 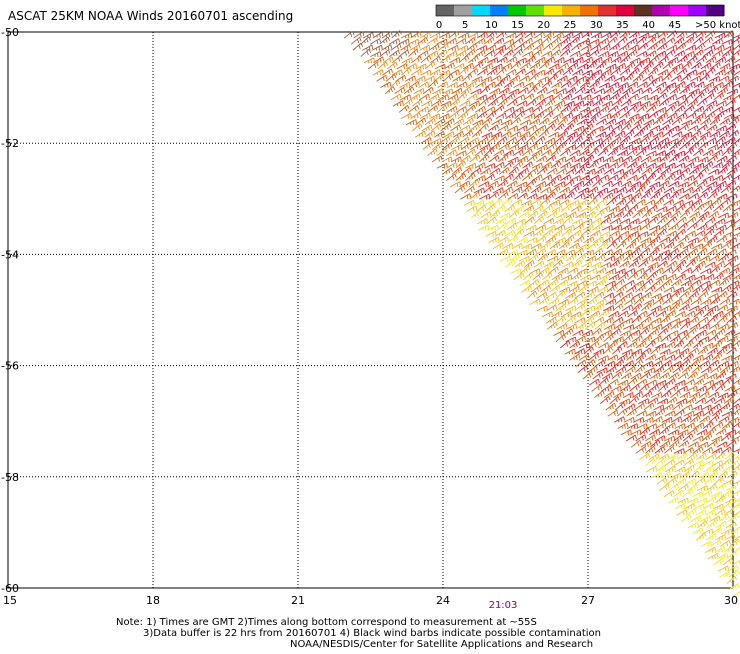 I want to click on legend-label: 35, so click(x=622, y=25).